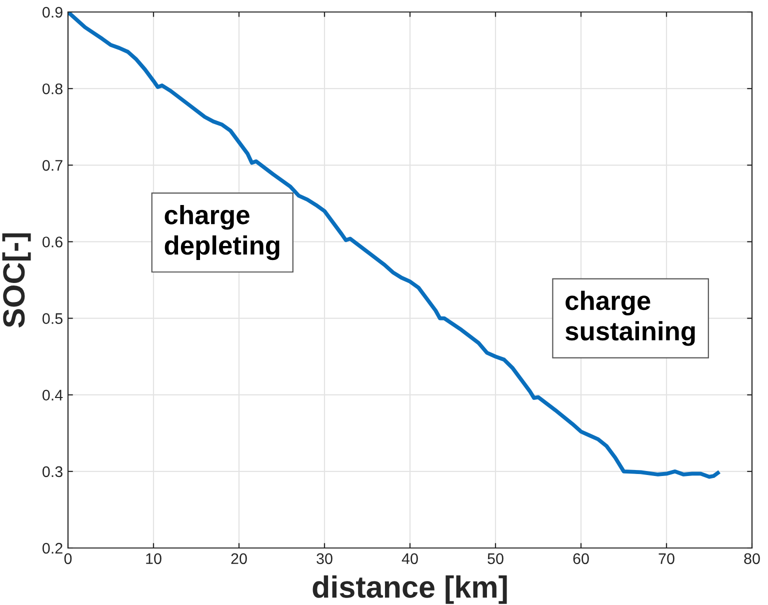  I want to click on y-tick-label: 0.7, so click(52, 165).